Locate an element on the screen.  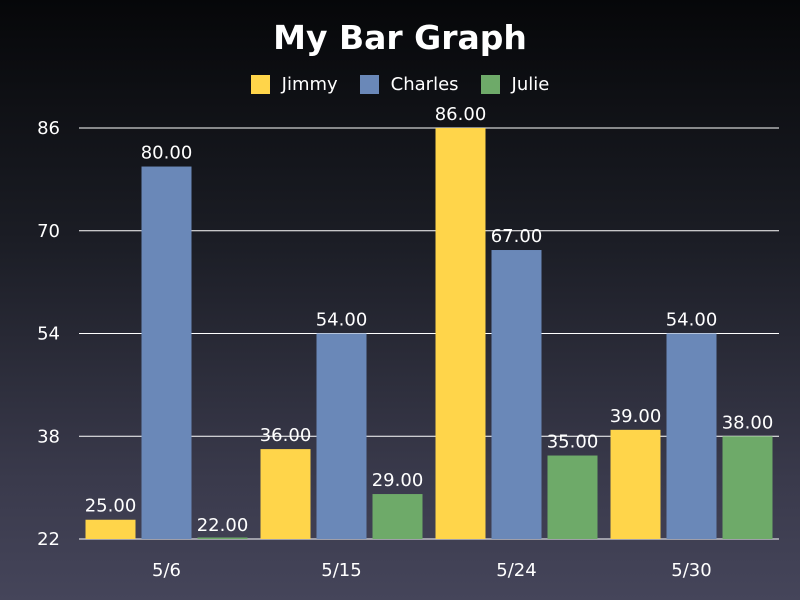
x-tick-label: 5/30 is located at coordinates (691, 570).